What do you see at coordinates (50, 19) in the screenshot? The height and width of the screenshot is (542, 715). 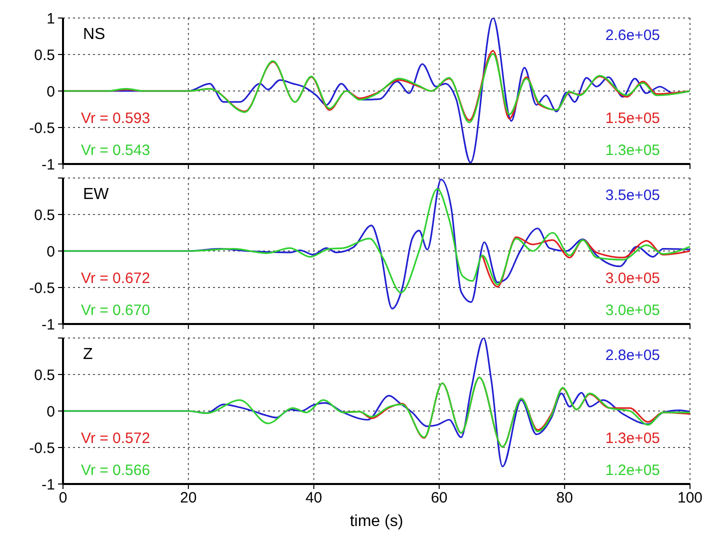 I see `y-tick-label: 1` at bounding box center [50, 19].